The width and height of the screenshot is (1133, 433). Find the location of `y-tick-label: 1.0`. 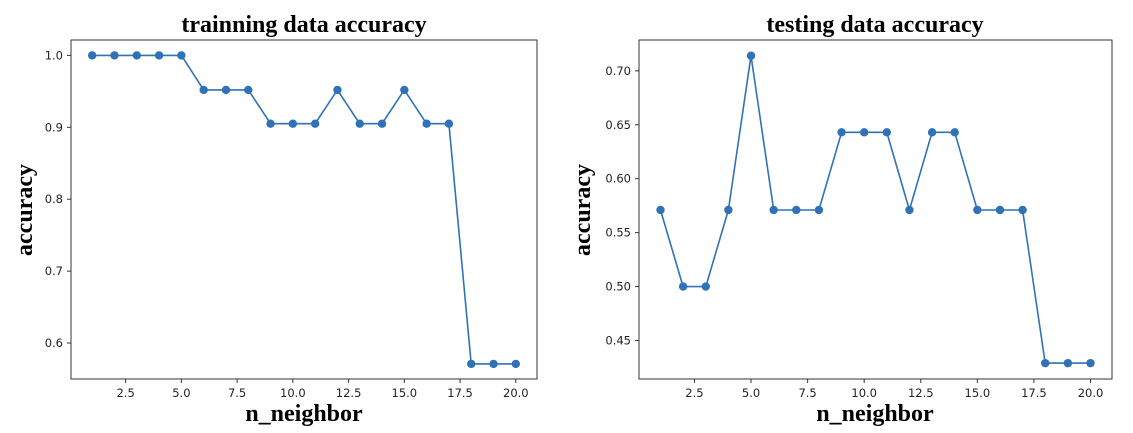

y-tick-label: 1.0 is located at coordinates (54, 55).